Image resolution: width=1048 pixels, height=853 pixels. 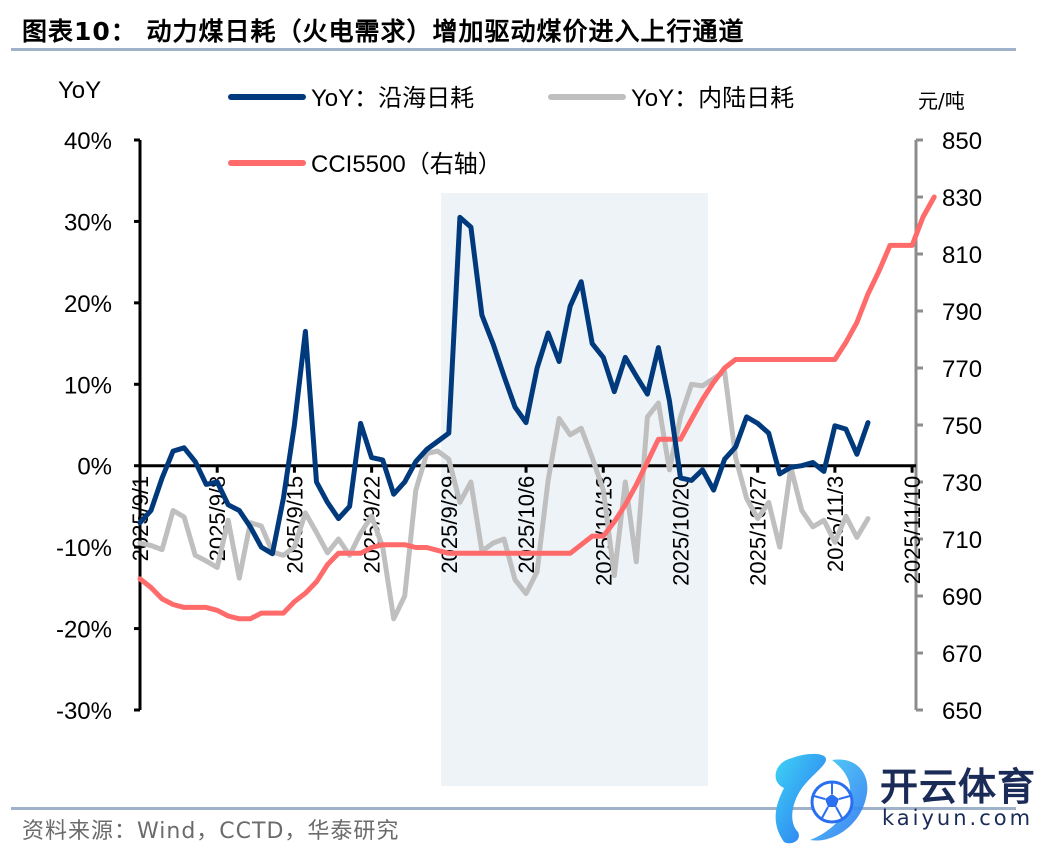 I want to click on x-axis-tick-label: 2025/9/8, so click(x=217, y=519).